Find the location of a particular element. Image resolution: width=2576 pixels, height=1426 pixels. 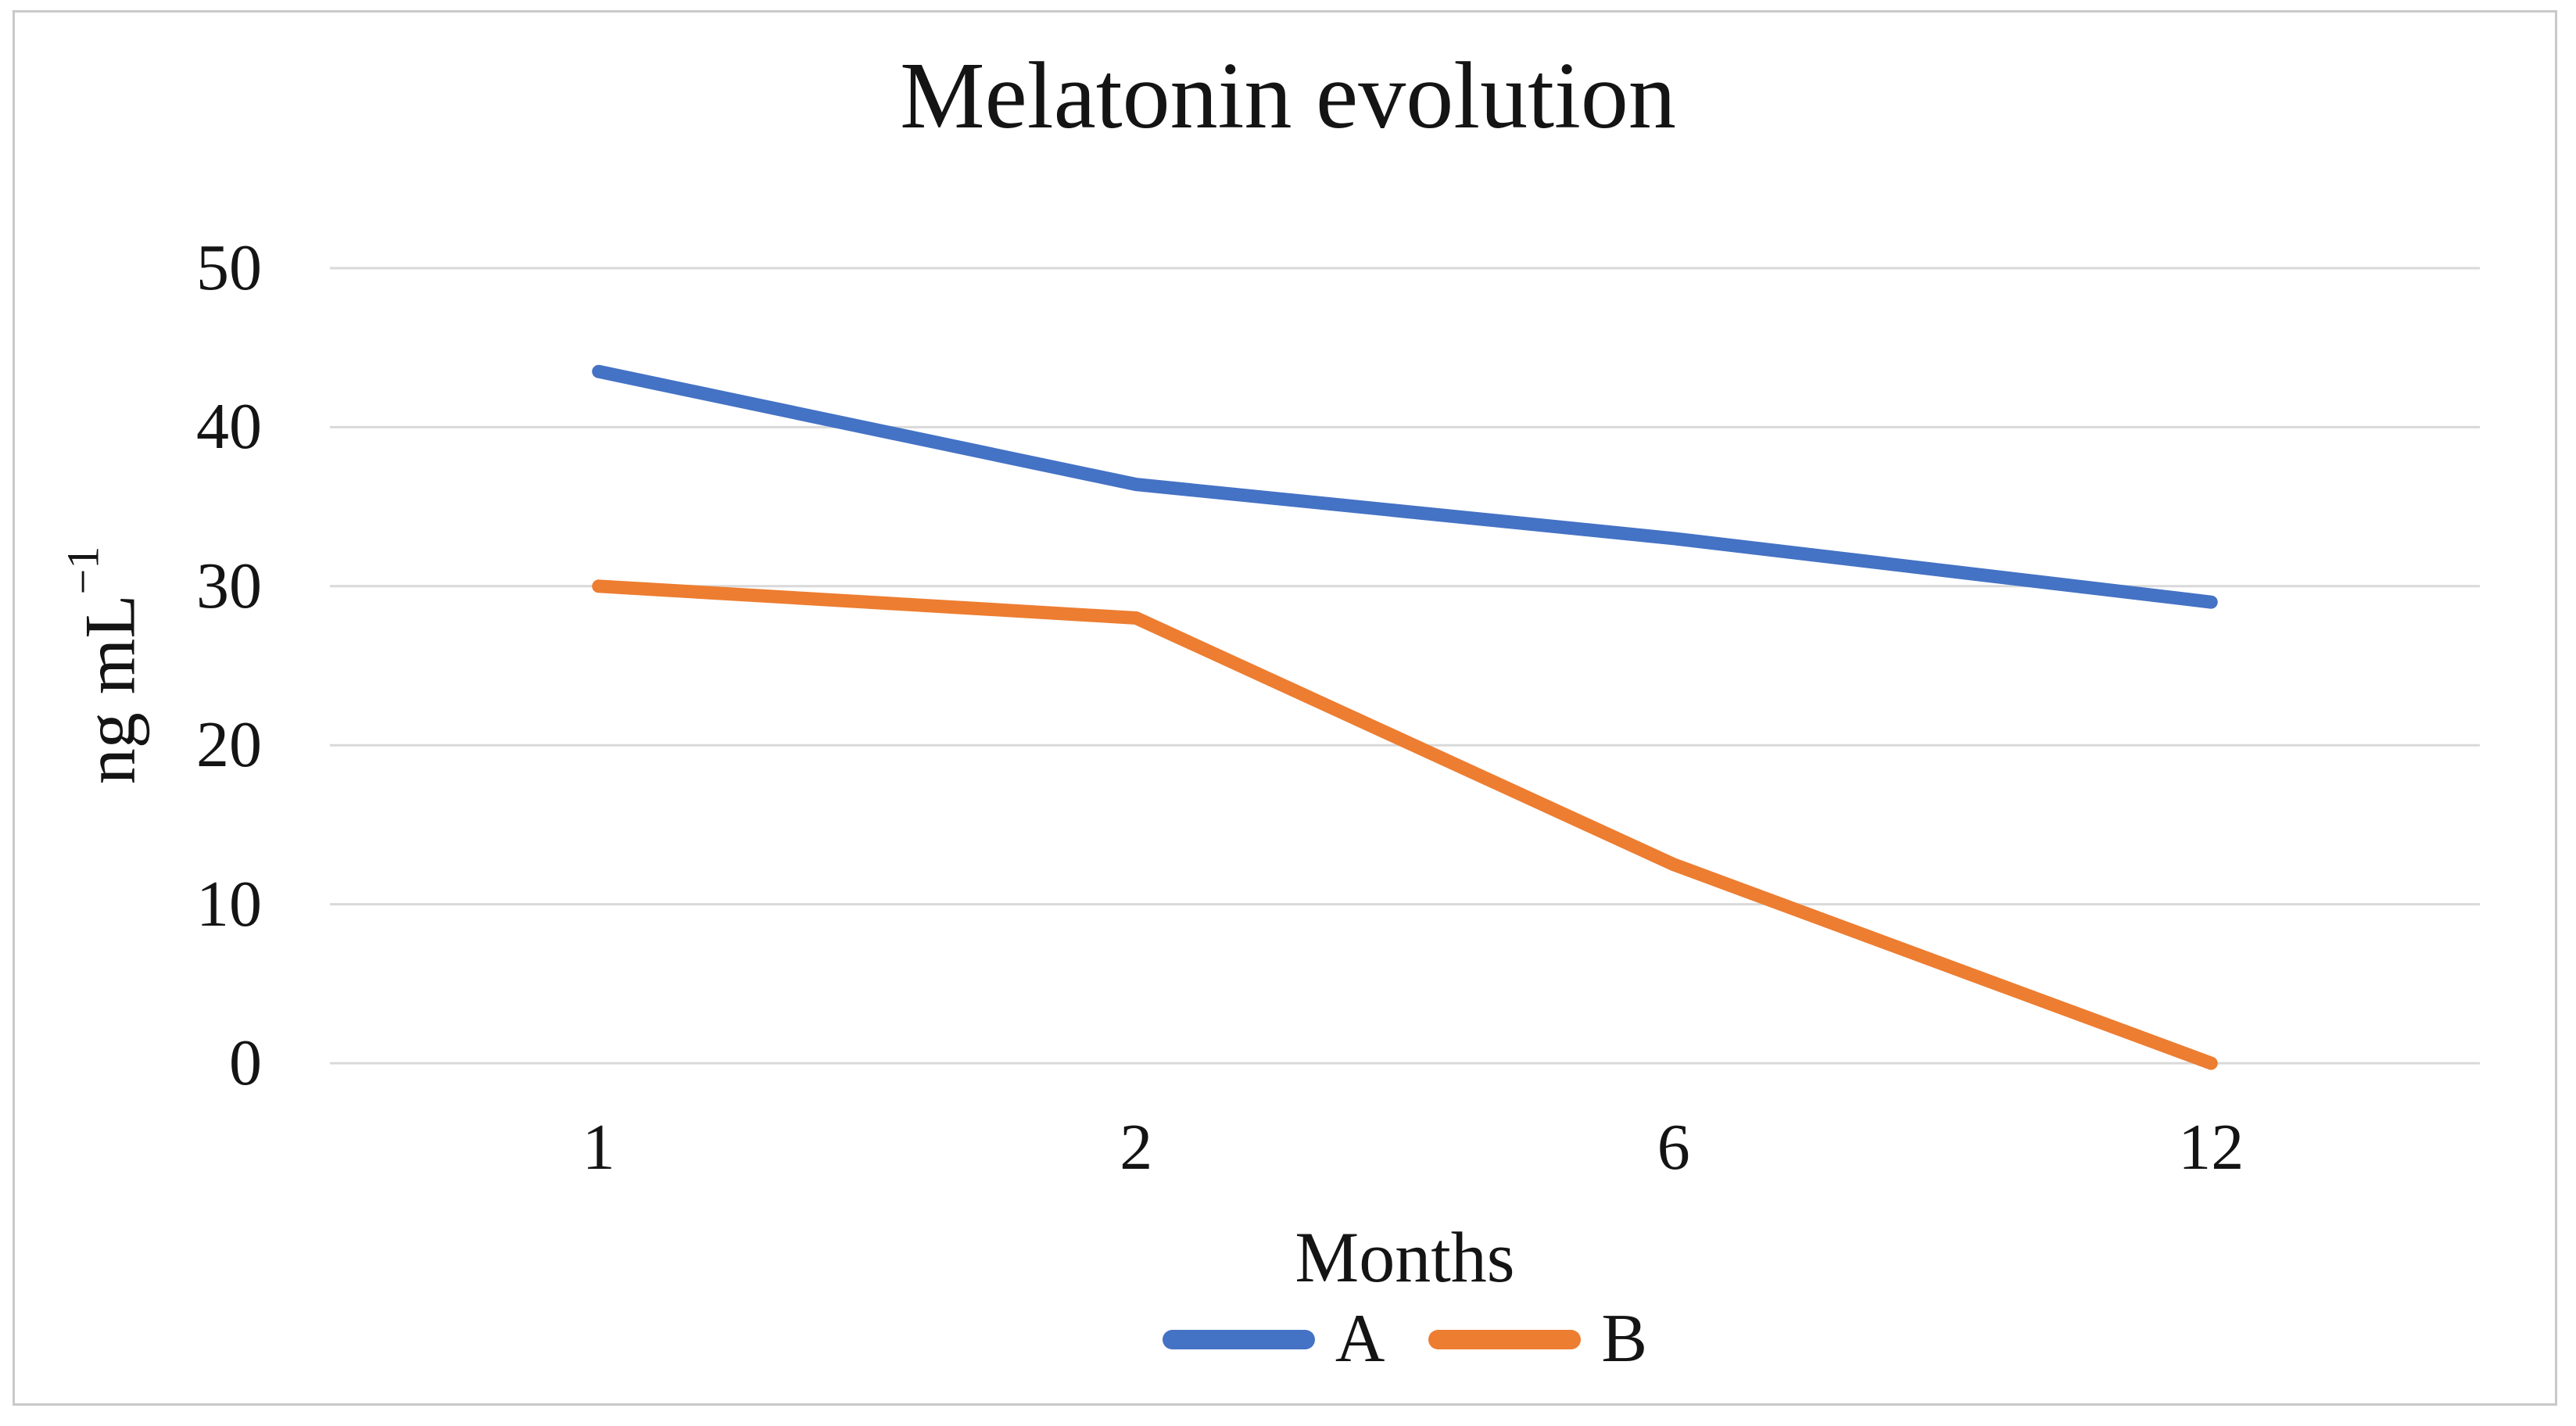

legend-swatch-B is located at coordinates (1505, 1339).